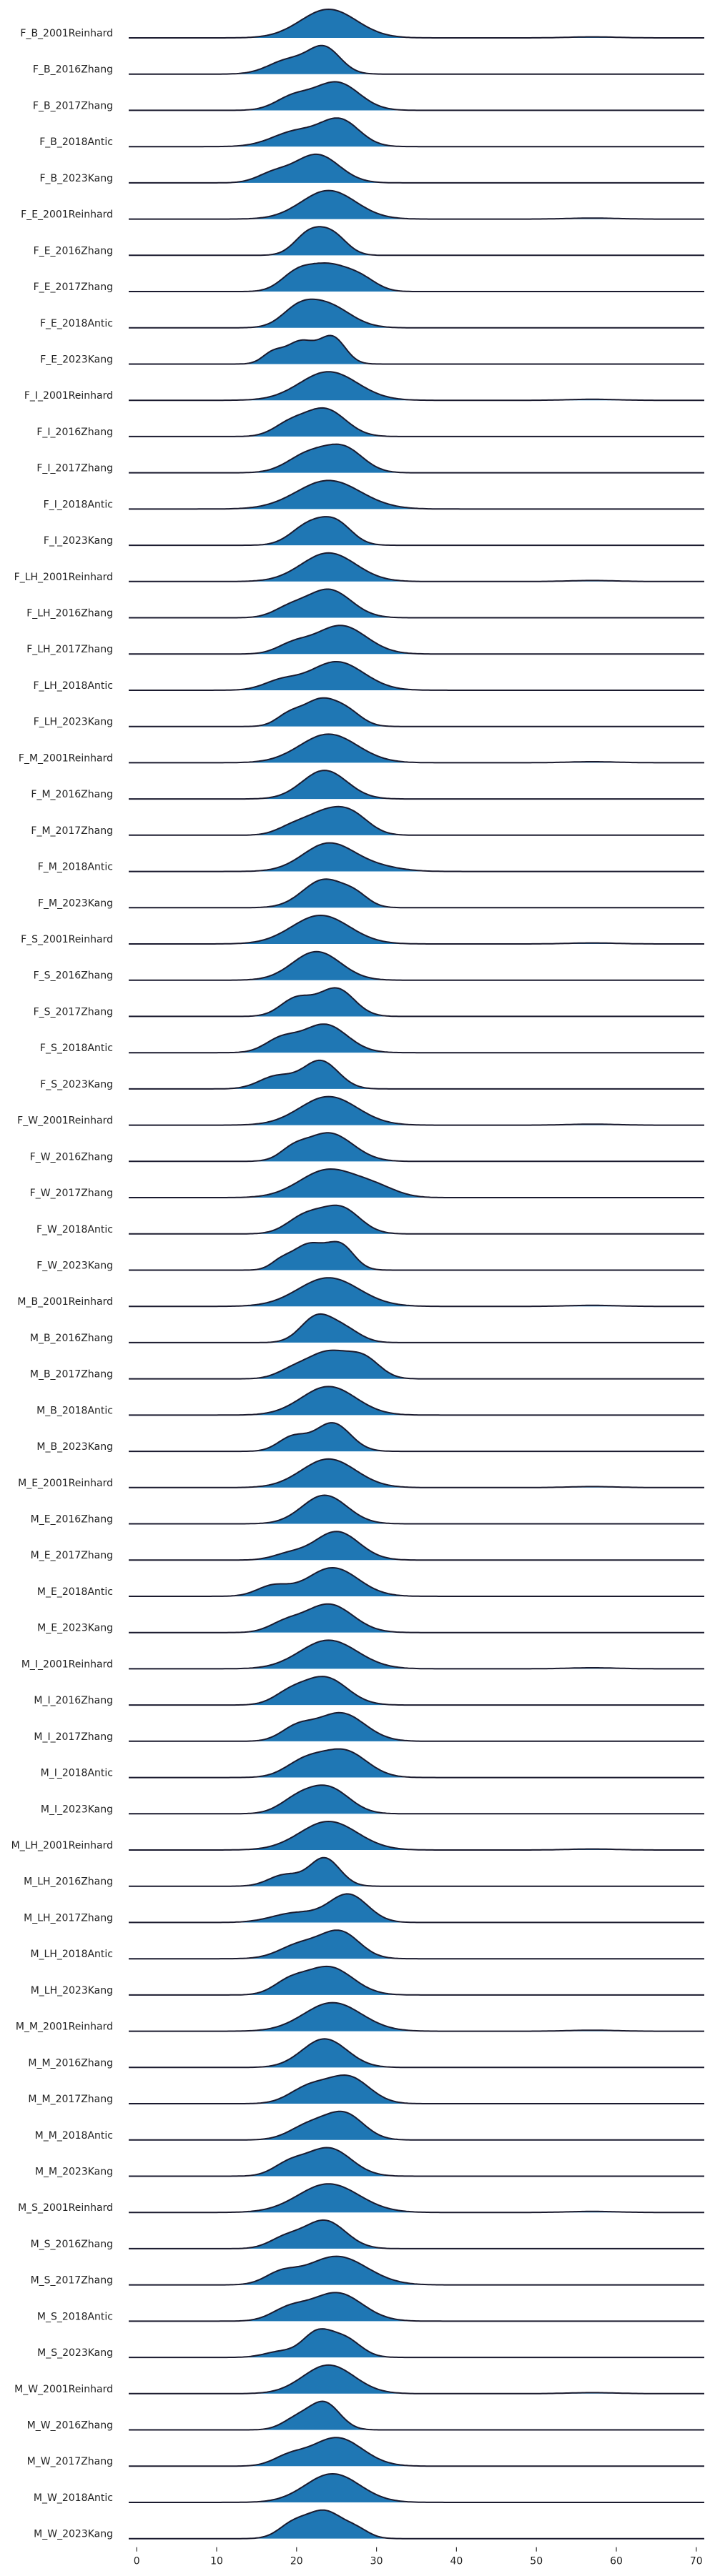 The image size is (715, 2576). I want to click on ridge-M_M_2001Reinhard, so click(416, 2016).